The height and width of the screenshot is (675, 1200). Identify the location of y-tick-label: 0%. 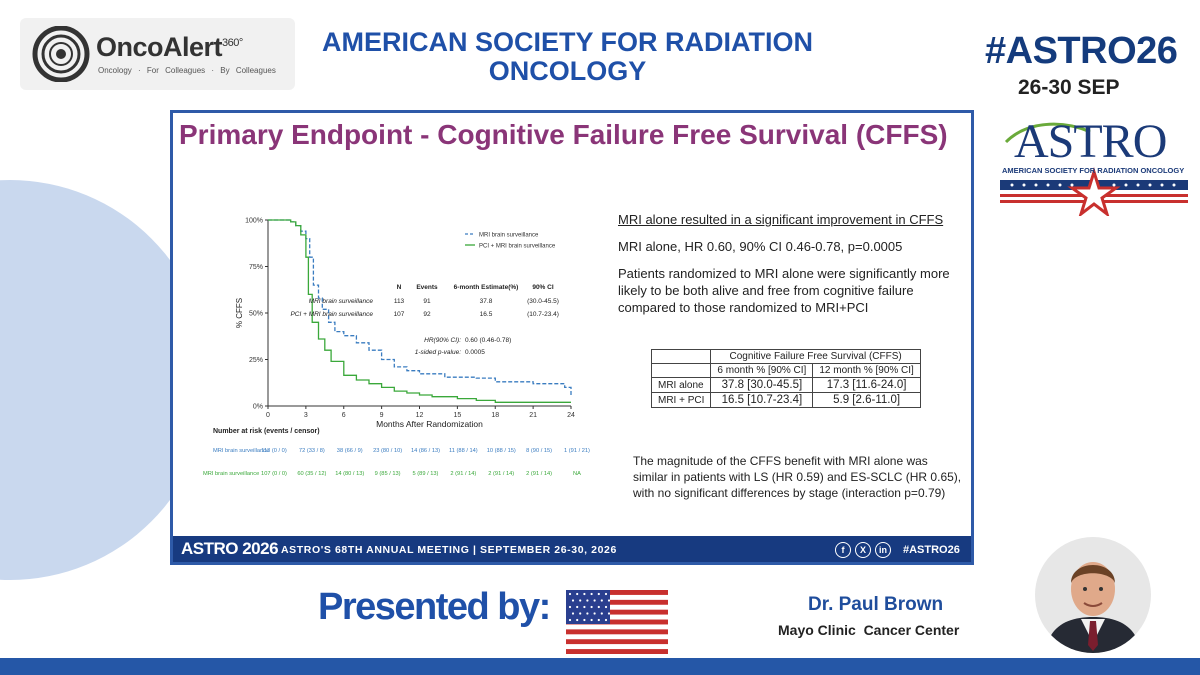
(258, 407).